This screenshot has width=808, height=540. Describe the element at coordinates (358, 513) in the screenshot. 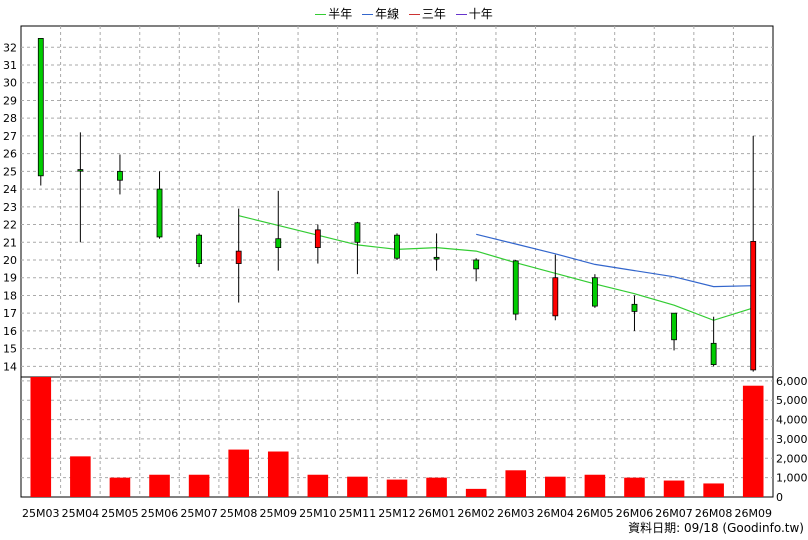

I see `x-tick-label: 25M11` at that location.